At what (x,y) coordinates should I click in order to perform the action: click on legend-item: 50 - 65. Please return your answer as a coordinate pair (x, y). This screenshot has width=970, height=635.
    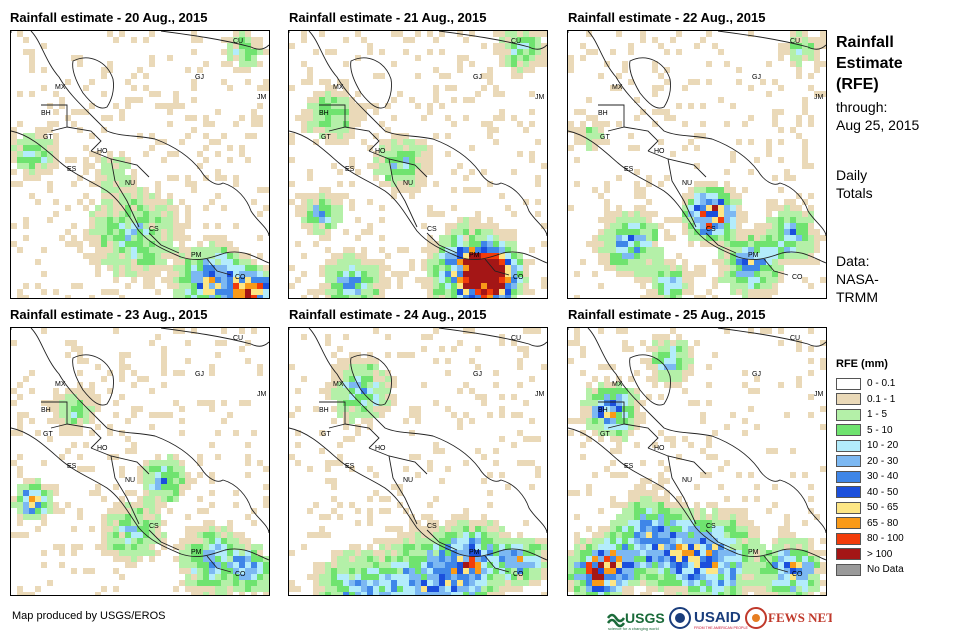
    Looking at the image, I should click on (870, 508).